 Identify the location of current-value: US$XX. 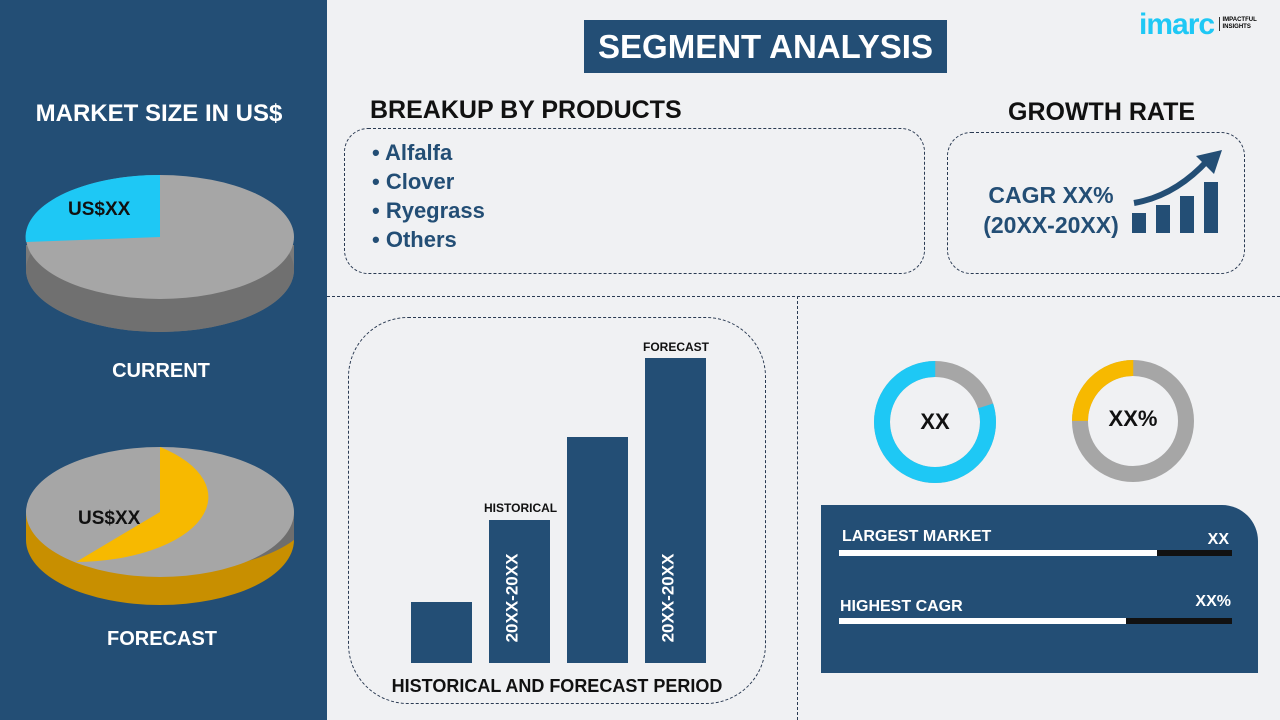
(99, 209).